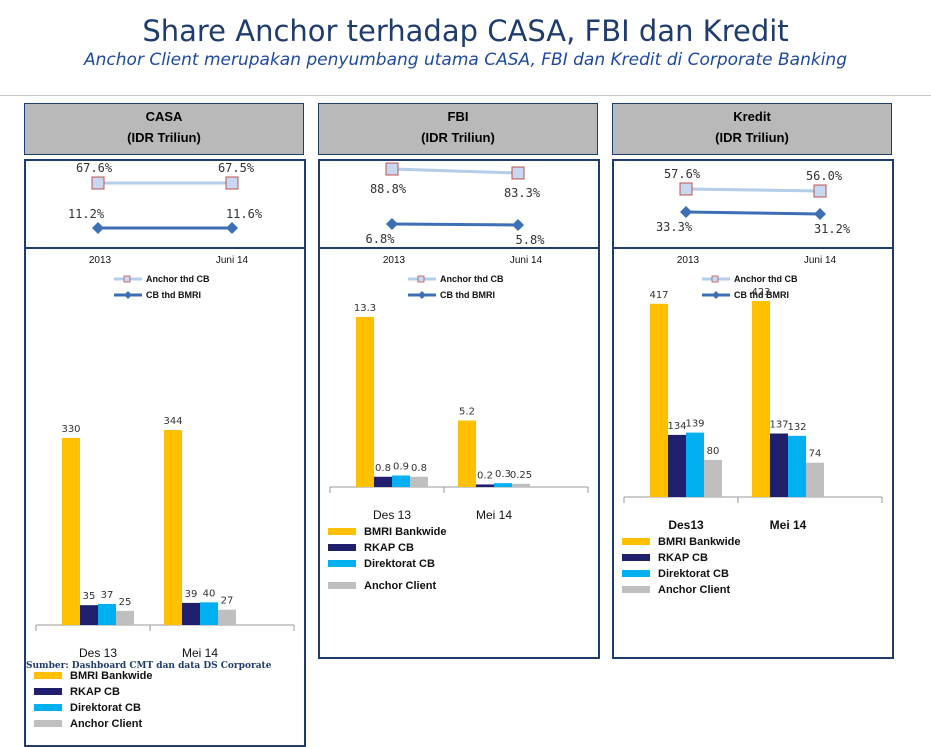  I want to click on category-label: Des13, so click(686, 525).